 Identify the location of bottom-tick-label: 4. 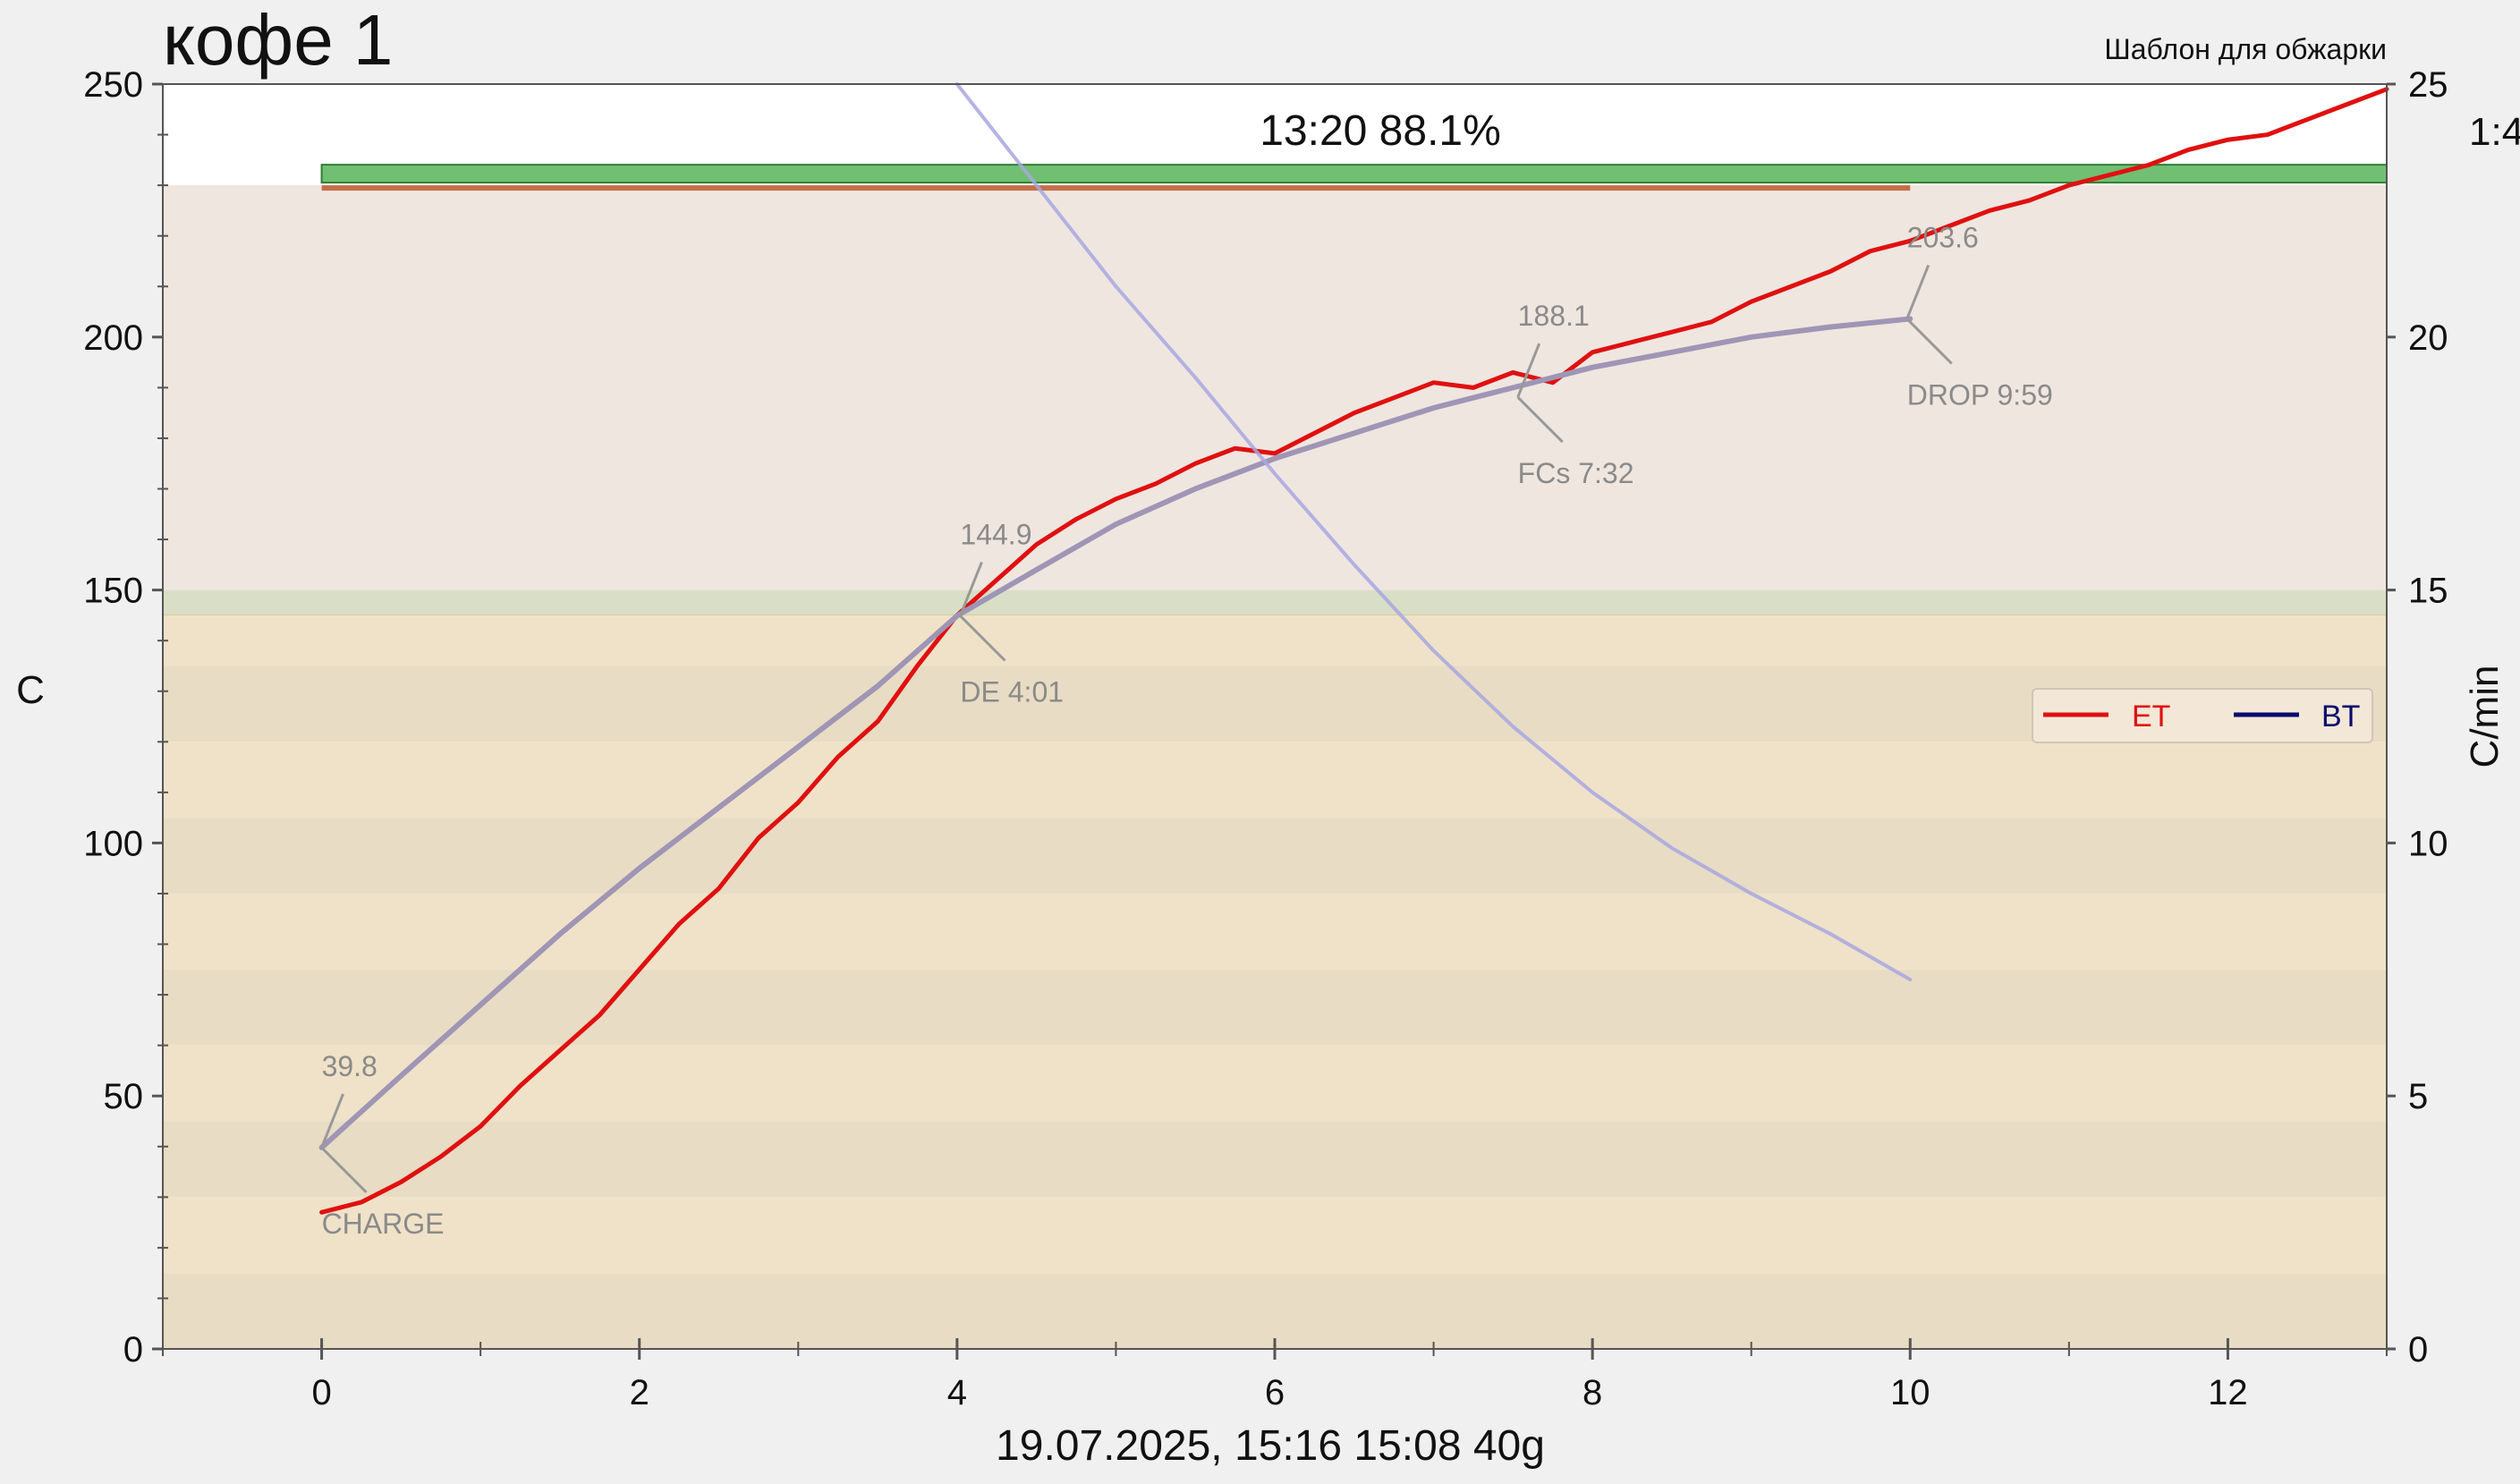
(957, 1392).